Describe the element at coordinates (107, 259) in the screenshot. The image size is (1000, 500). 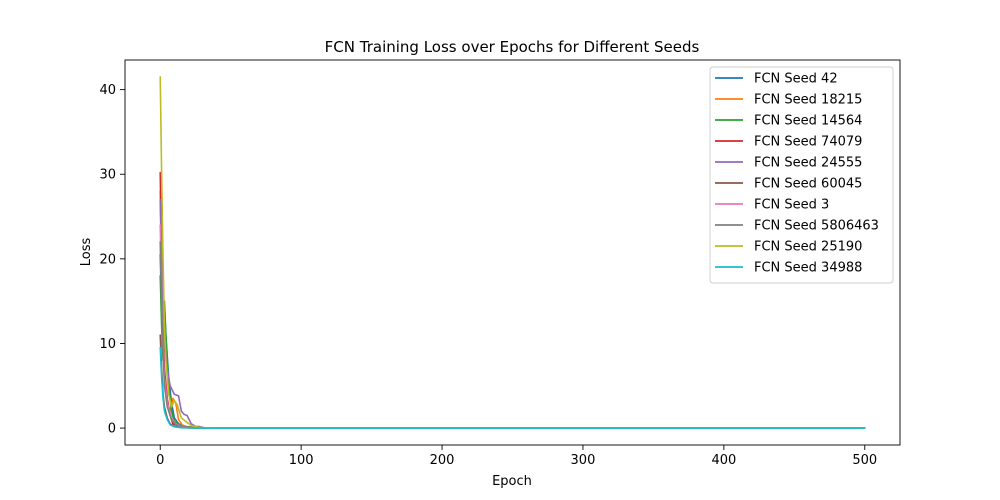
I see `y-tick-label: 20` at that location.